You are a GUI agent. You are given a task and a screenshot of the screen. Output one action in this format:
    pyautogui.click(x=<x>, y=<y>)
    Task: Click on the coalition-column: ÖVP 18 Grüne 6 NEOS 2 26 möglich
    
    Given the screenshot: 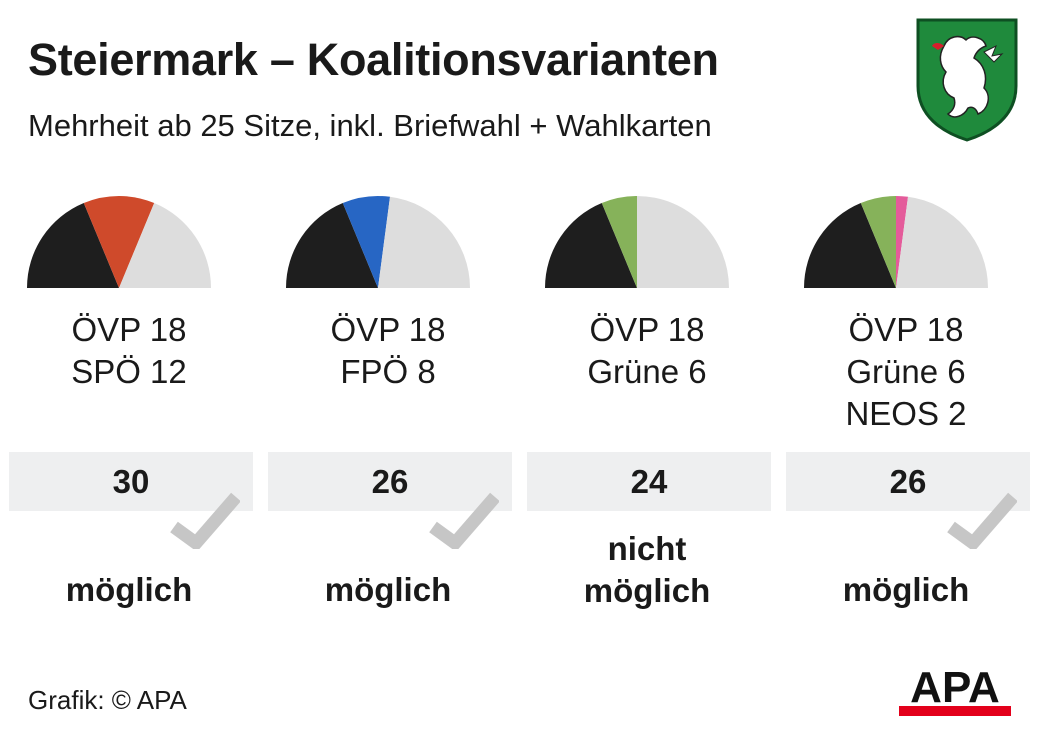 What is the action you would take?
    pyautogui.click(x=906, y=401)
    